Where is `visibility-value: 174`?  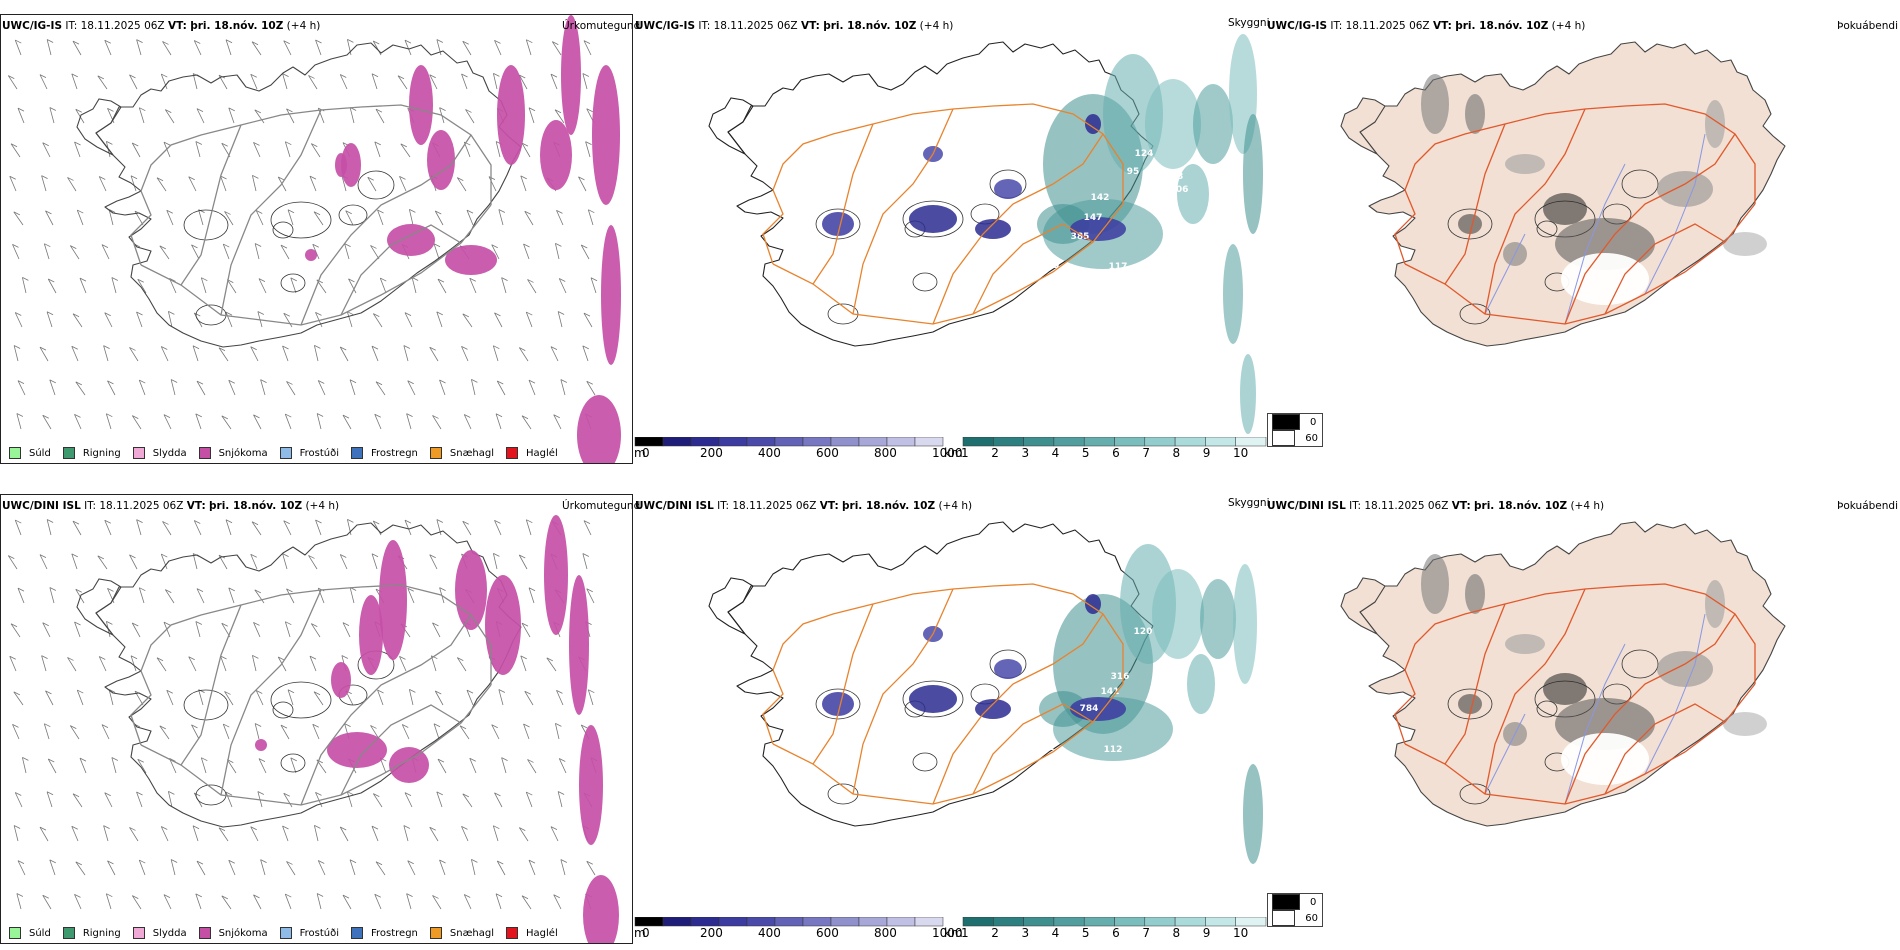
visibility-value: 174 is located at coordinates (998, 254).